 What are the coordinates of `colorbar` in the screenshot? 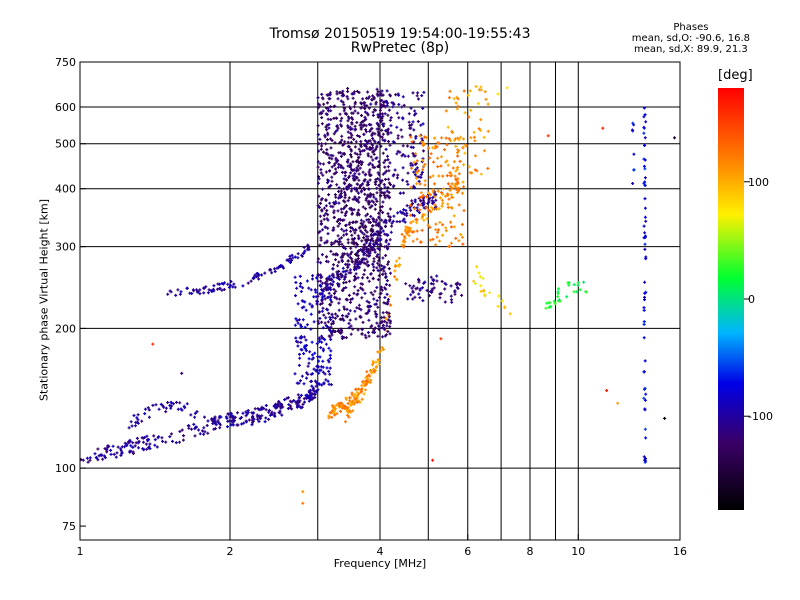 It's located at (731, 299).